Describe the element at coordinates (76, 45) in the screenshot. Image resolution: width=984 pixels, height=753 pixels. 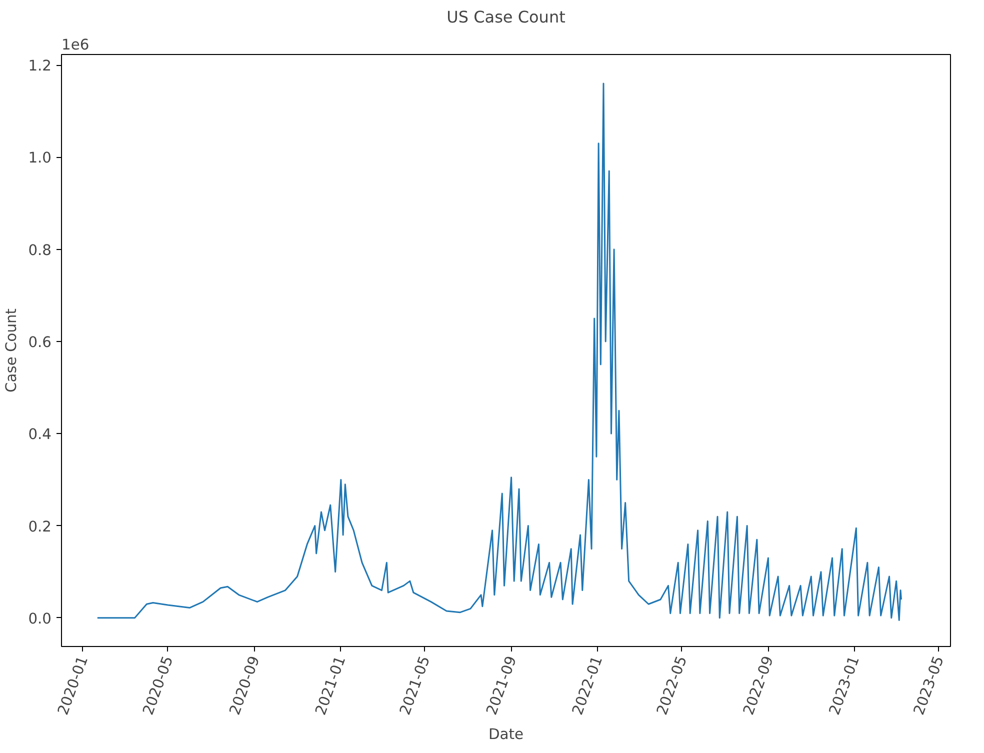
I see `text: 1e6` at that location.